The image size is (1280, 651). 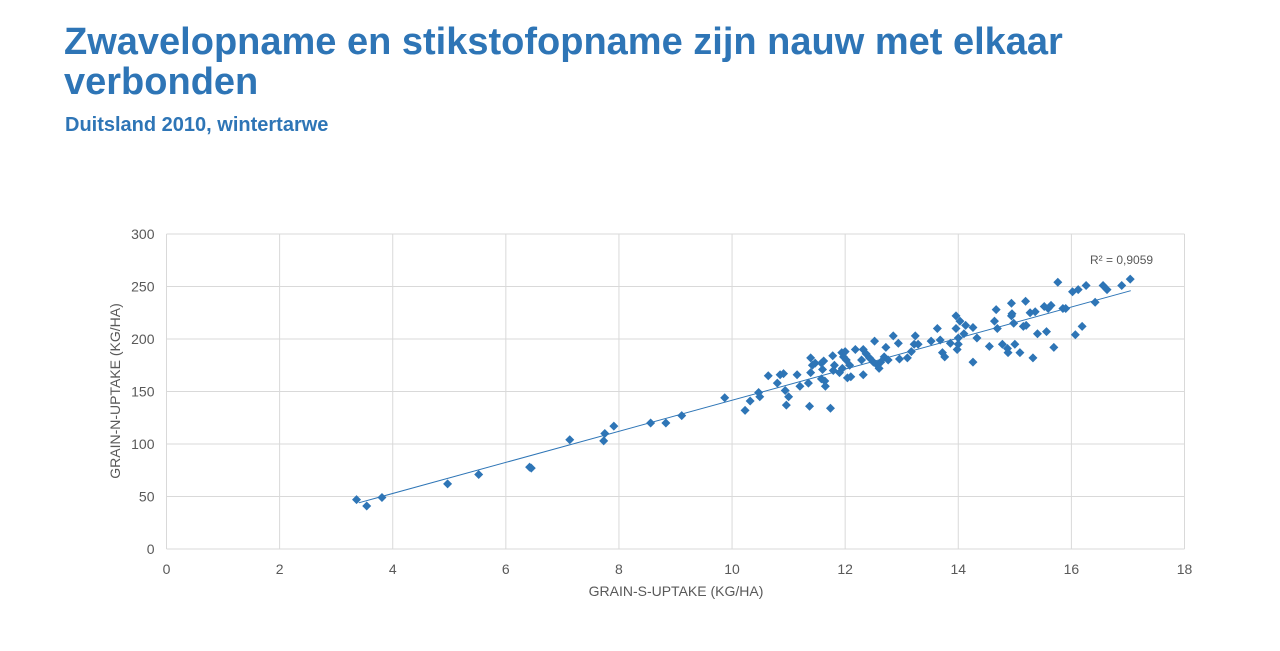 What do you see at coordinates (151, 549) in the screenshot?
I see `y-tick-label: 0` at bounding box center [151, 549].